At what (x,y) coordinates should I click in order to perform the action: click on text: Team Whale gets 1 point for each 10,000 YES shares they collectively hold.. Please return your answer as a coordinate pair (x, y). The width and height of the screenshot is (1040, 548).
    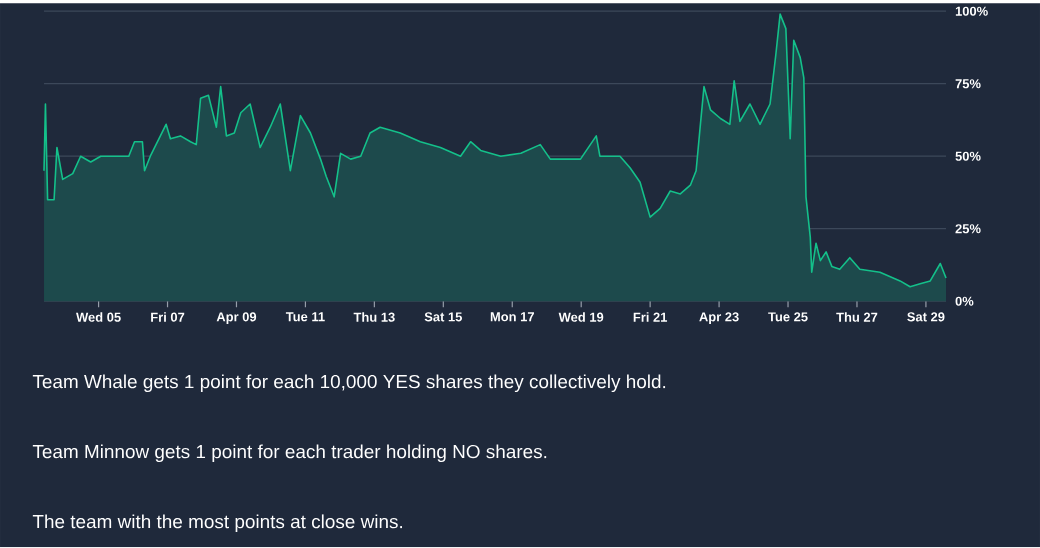
    Looking at the image, I should click on (349, 383).